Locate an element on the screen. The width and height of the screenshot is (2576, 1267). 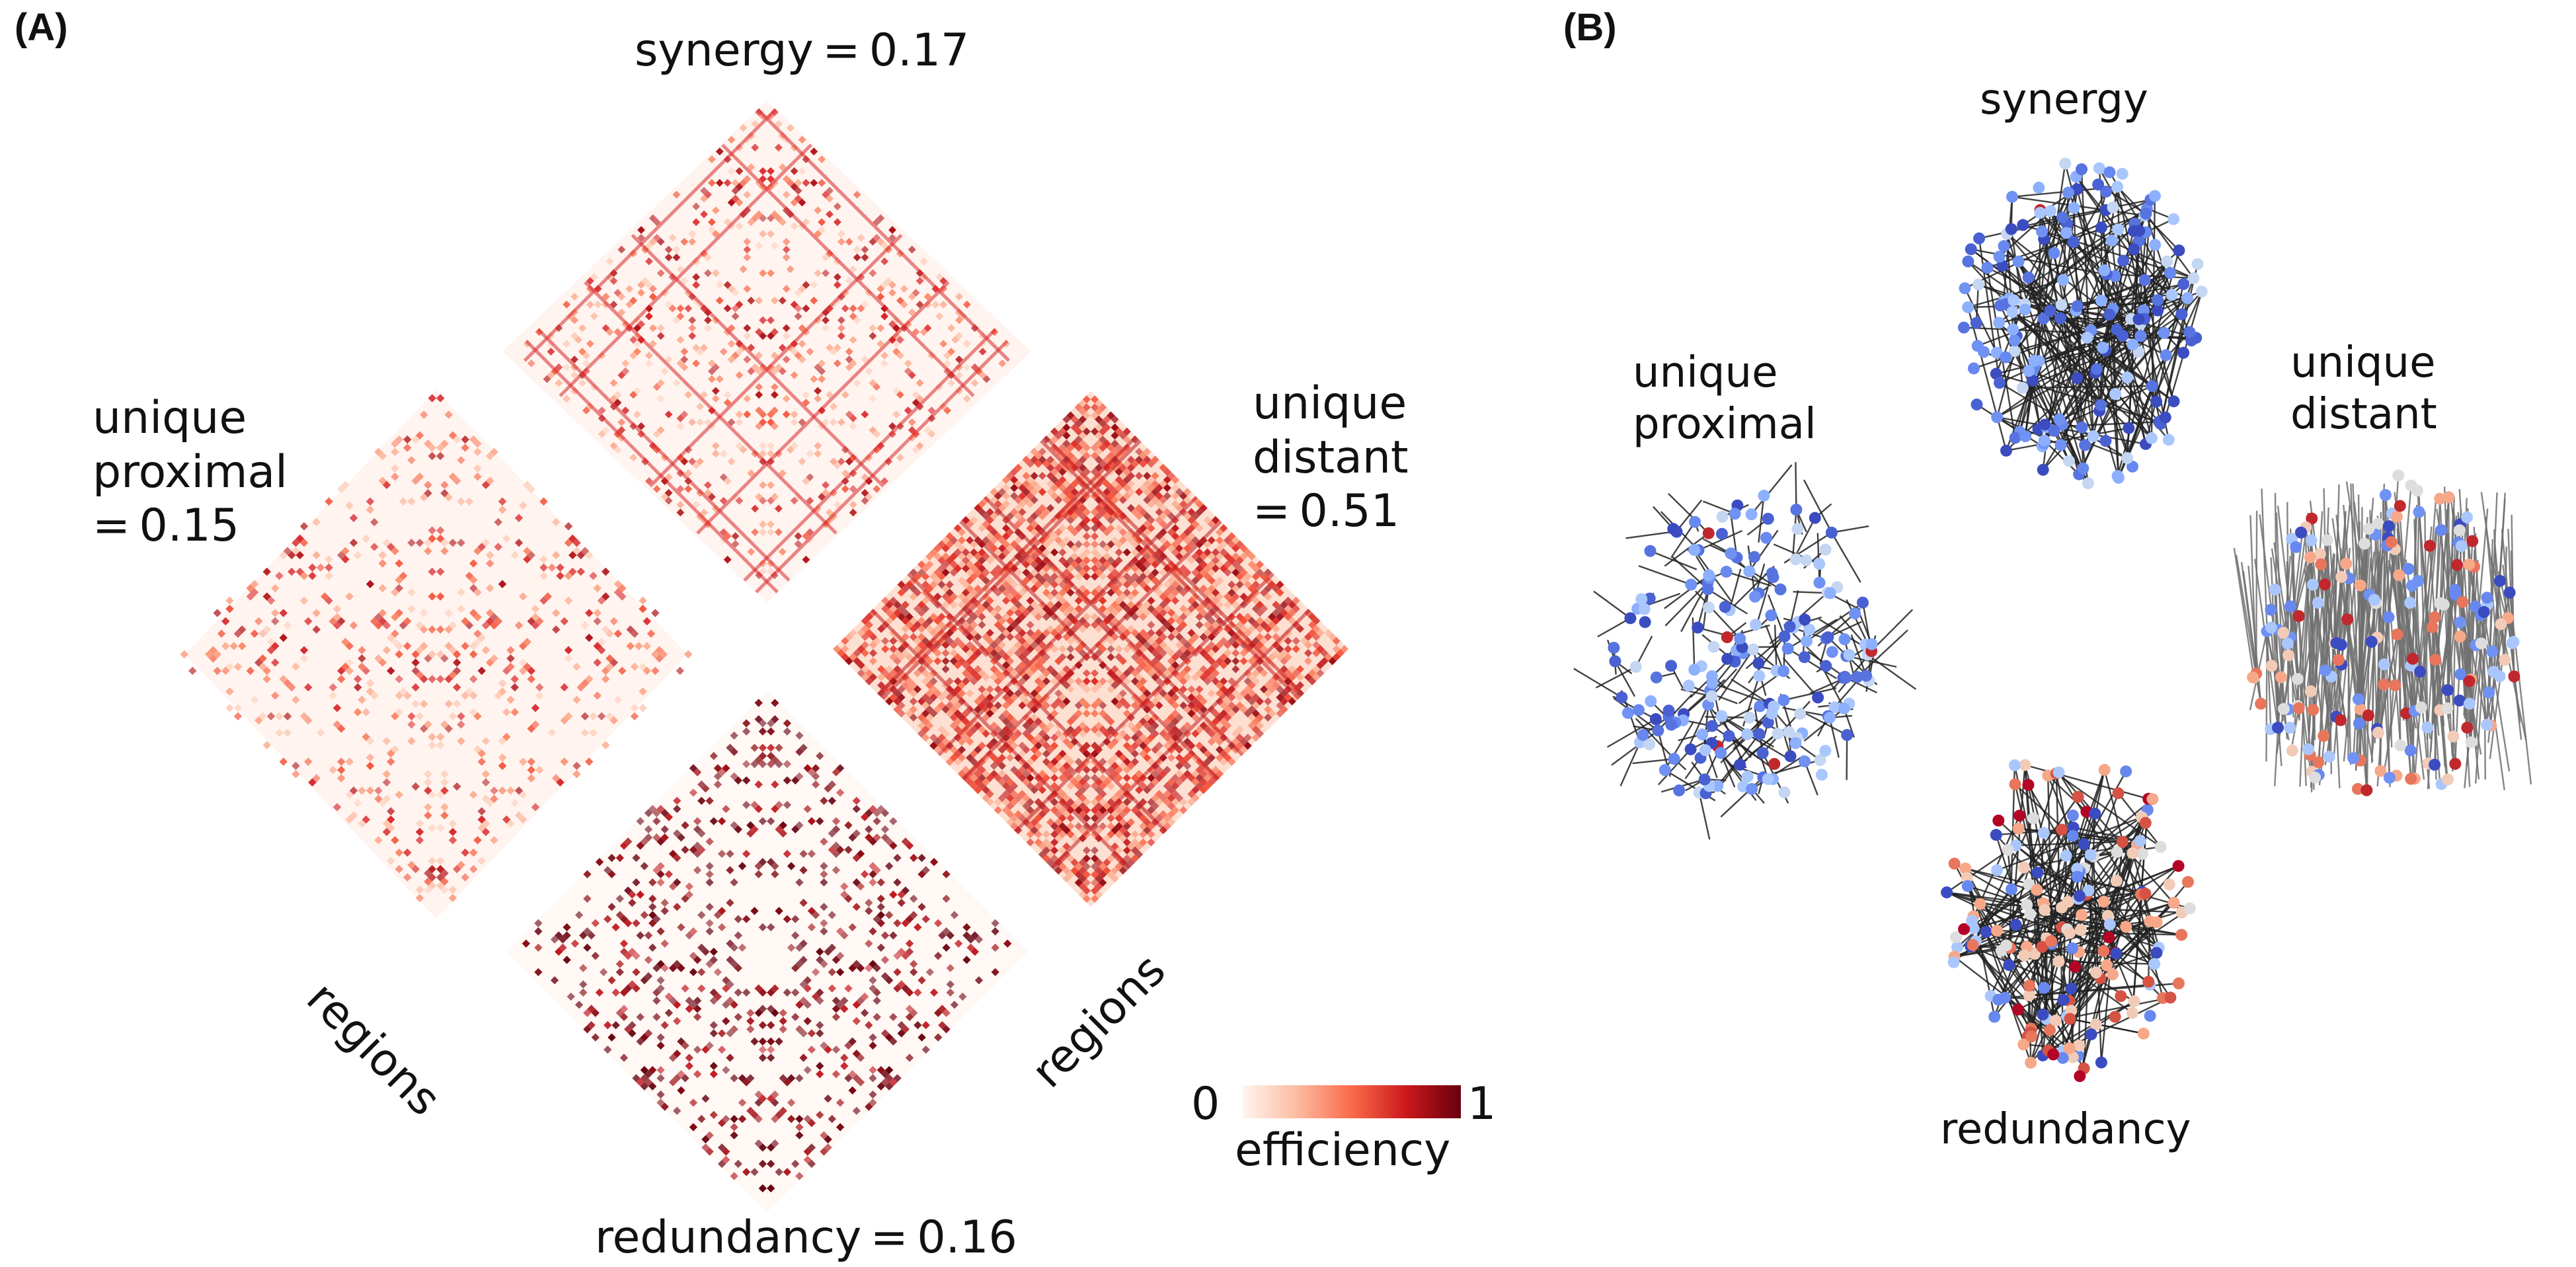
redundancy-network-label: redundancy is located at coordinates (2065, 1129).